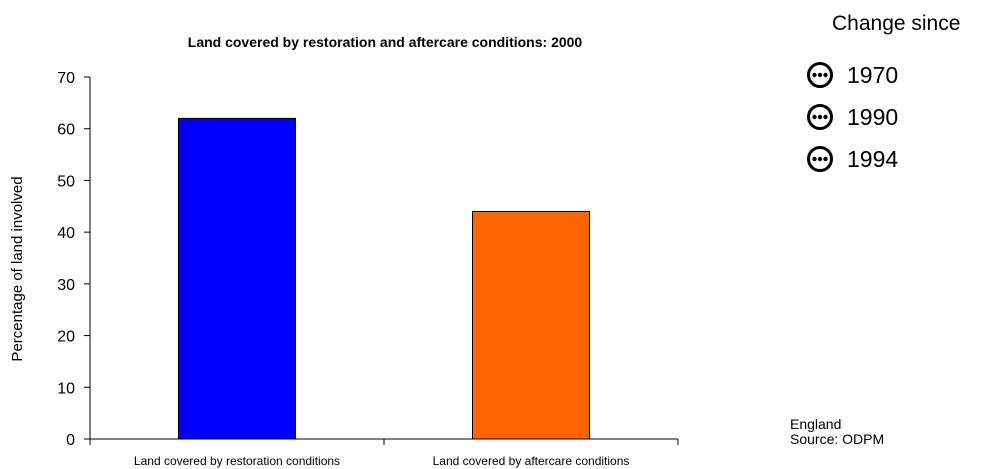 This screenshot has height=469, width=1007. Describe the element at coordinates (66, 233) in the screenshot. I see `y-tick-label: 40` at that location.